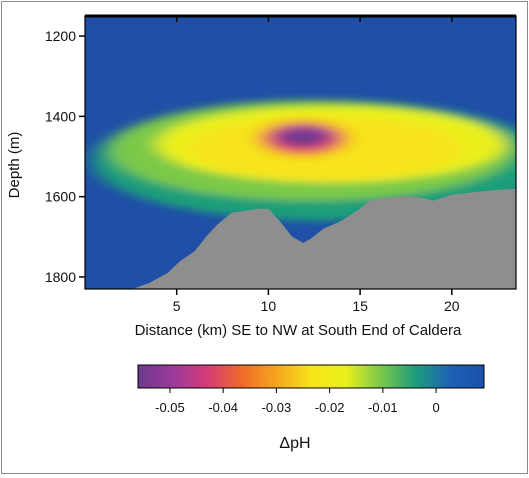  Describe the element at coordinates (14, 165) in the screenshot. I see `y-axis-label: Depth (m)` at that location.